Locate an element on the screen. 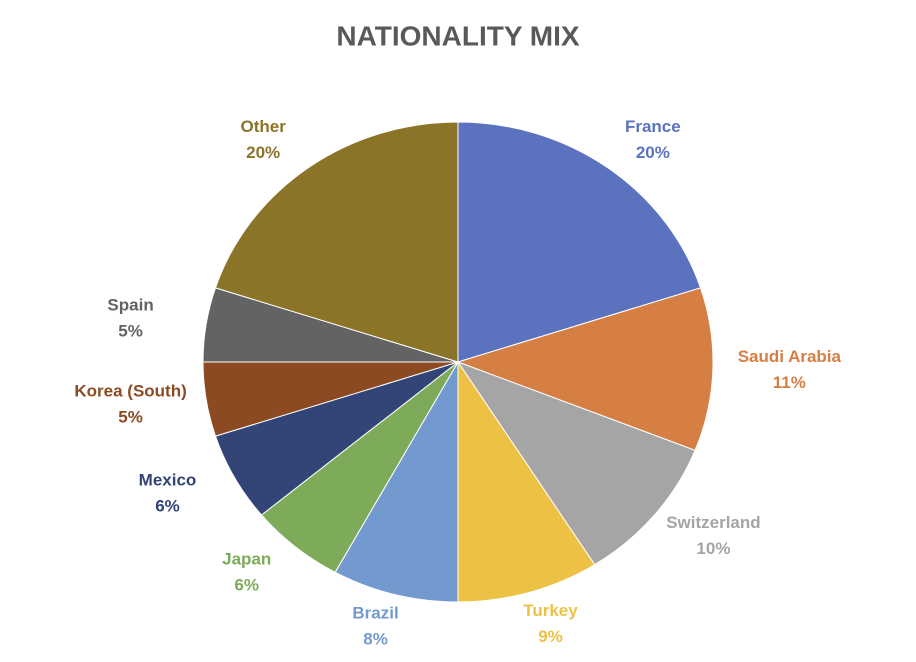  slice-value-label: 10% is located at coordinates (713, 548).